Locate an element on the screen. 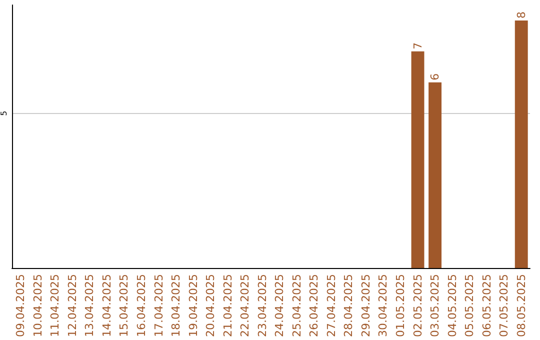 The image size is (540, 340). x-tick-label: 26.04.2025 is located at coordinates (314, 306).